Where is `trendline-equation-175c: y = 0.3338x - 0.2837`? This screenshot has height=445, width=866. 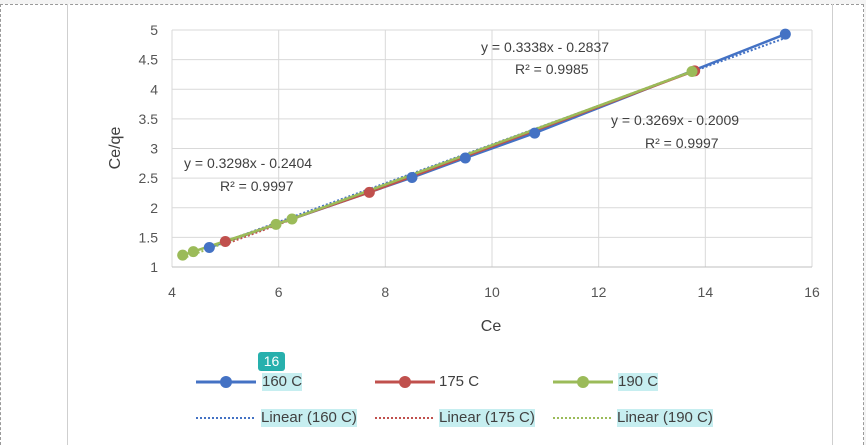 trendline-equation-175c: y = 0.3338x - 0.2837 is located at coordinates (545, 47).